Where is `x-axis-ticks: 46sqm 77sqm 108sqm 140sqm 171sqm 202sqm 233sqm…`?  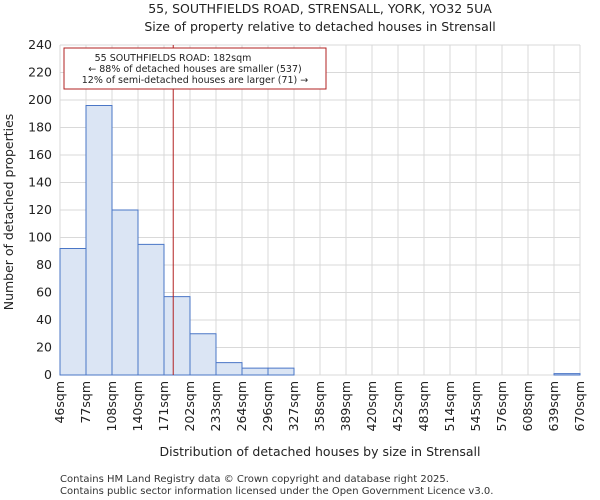 x-axis-ticks: 46sqm 77sqm 108sqm 140sqm 171sqm 202sqm 233sqm… is located at coordinates (319, 406).